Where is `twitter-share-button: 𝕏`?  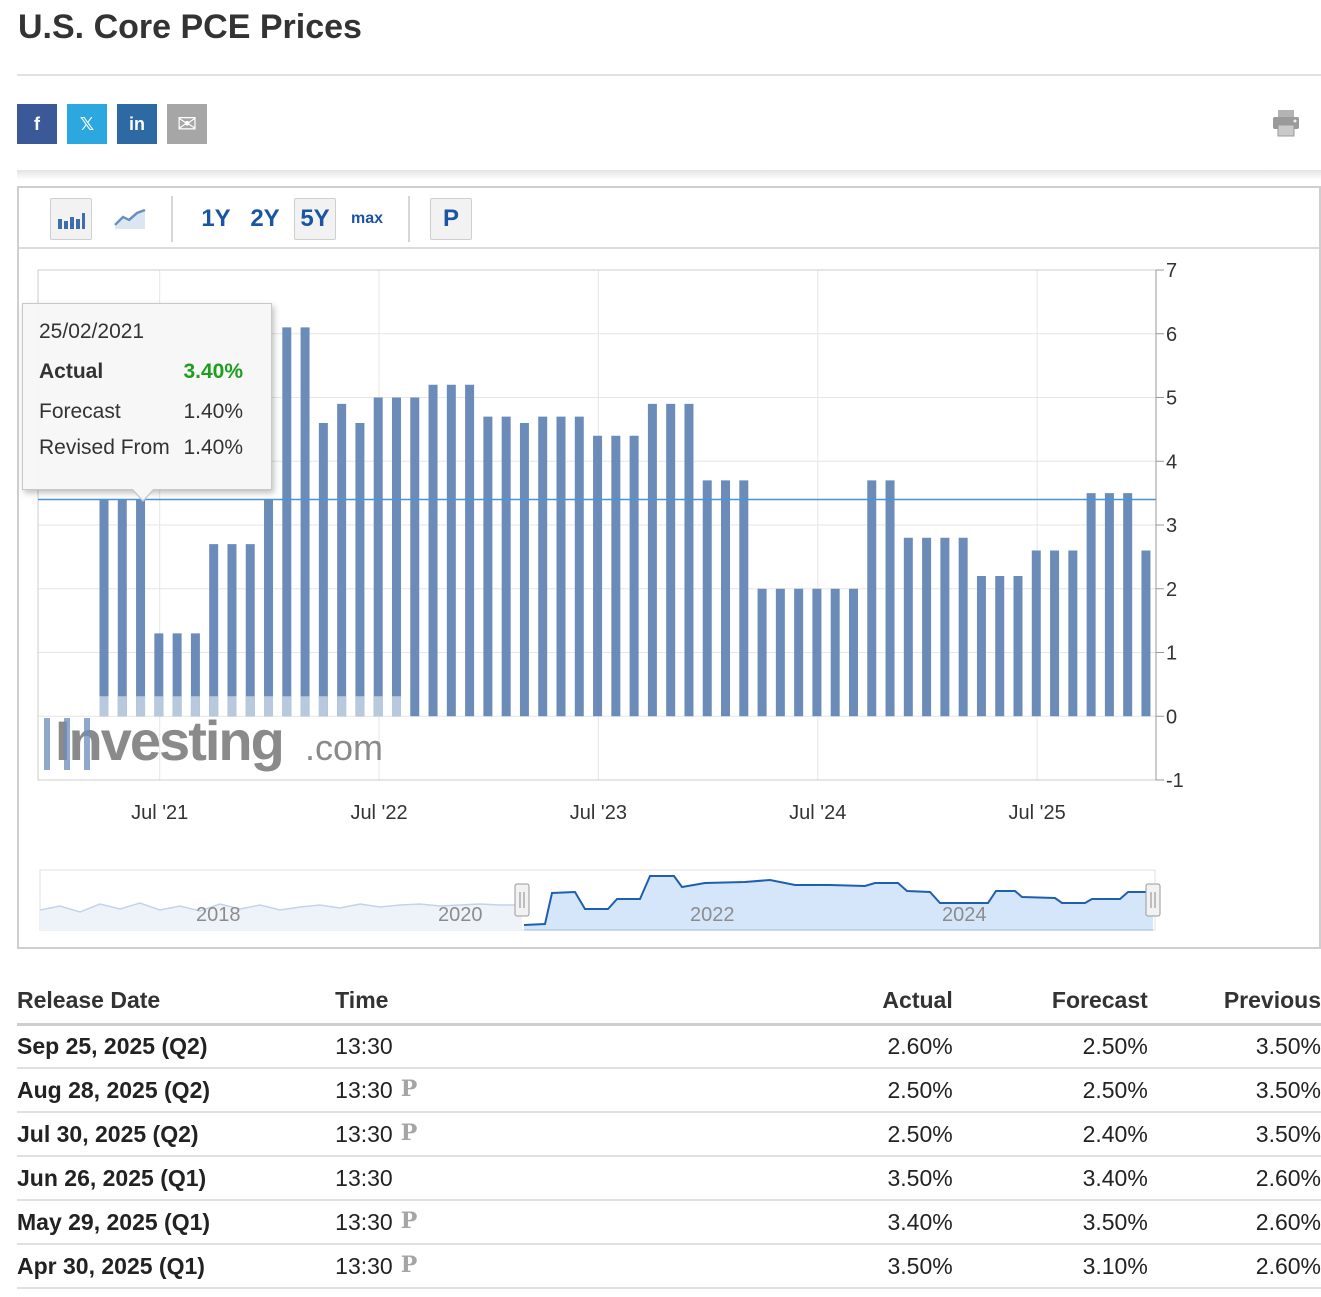
twitter-share-button: 𝕏 is located at coordinates (87, 124).